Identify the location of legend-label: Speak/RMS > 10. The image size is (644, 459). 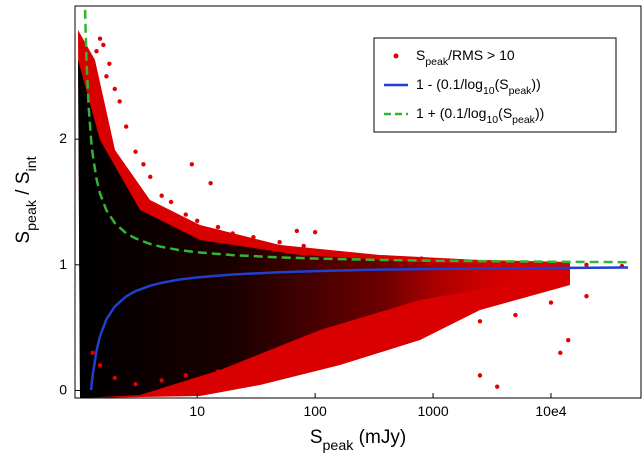
(465, 57).